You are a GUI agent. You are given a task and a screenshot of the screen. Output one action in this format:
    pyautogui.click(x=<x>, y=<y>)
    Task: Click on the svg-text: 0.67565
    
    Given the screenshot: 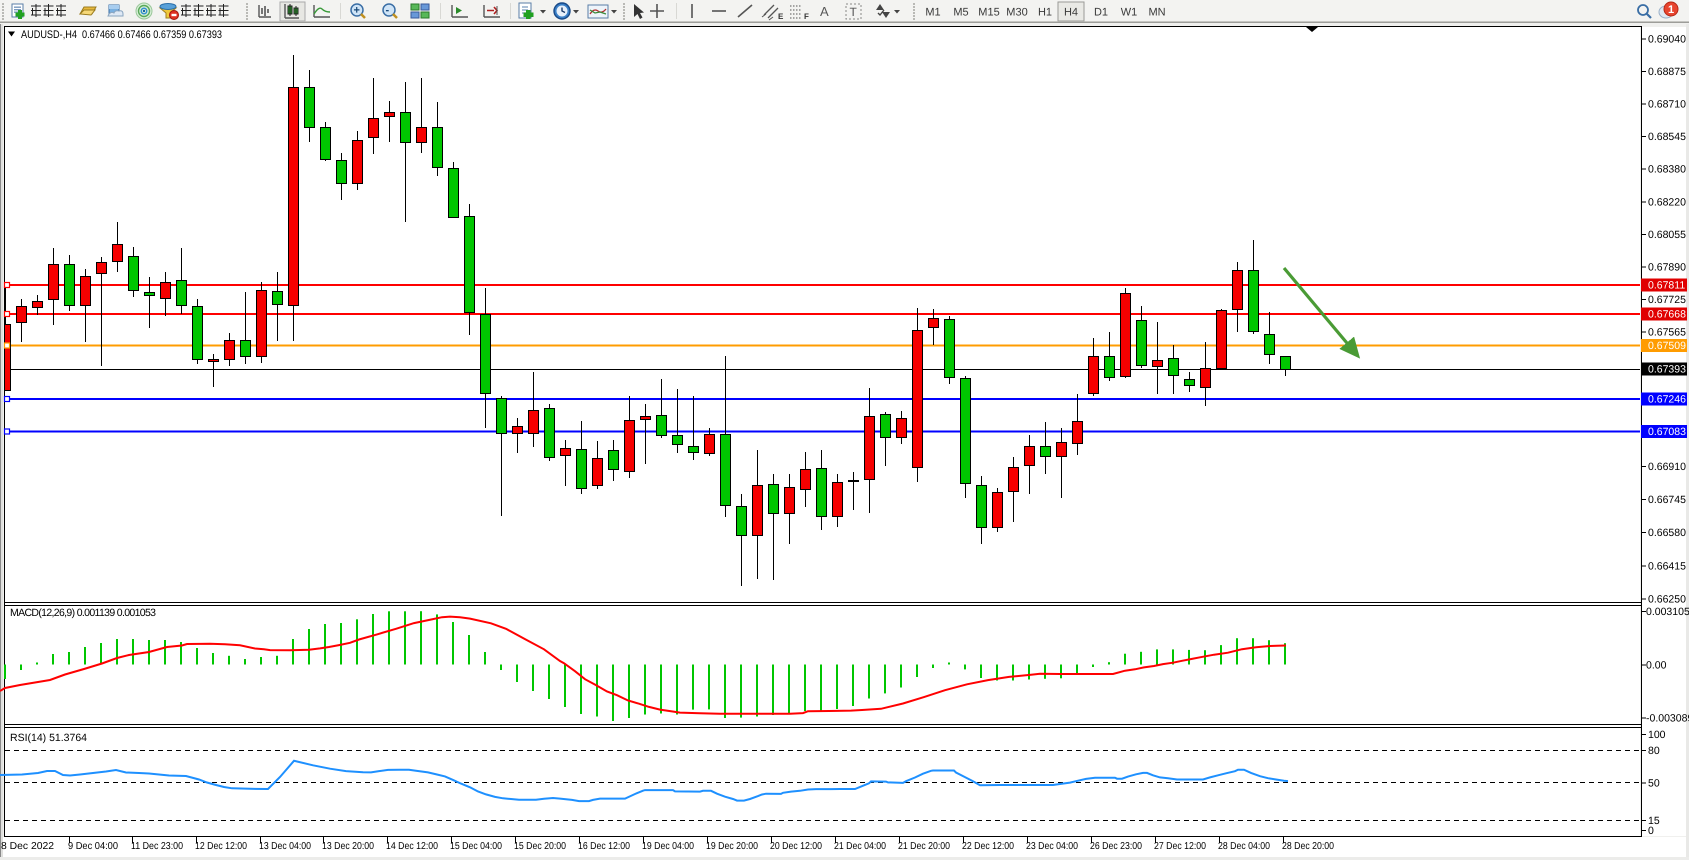 What is the action you would take?
    pyautogui.click(x=1667, y=333)
    